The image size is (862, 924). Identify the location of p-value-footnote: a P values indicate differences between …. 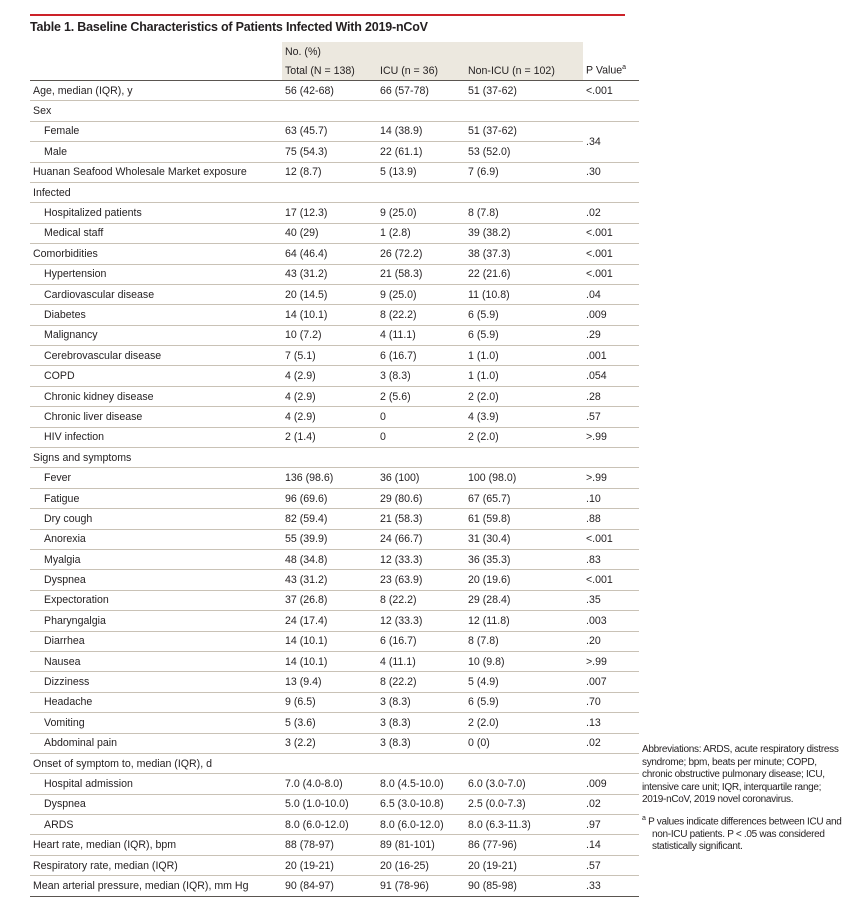
(744, 833).